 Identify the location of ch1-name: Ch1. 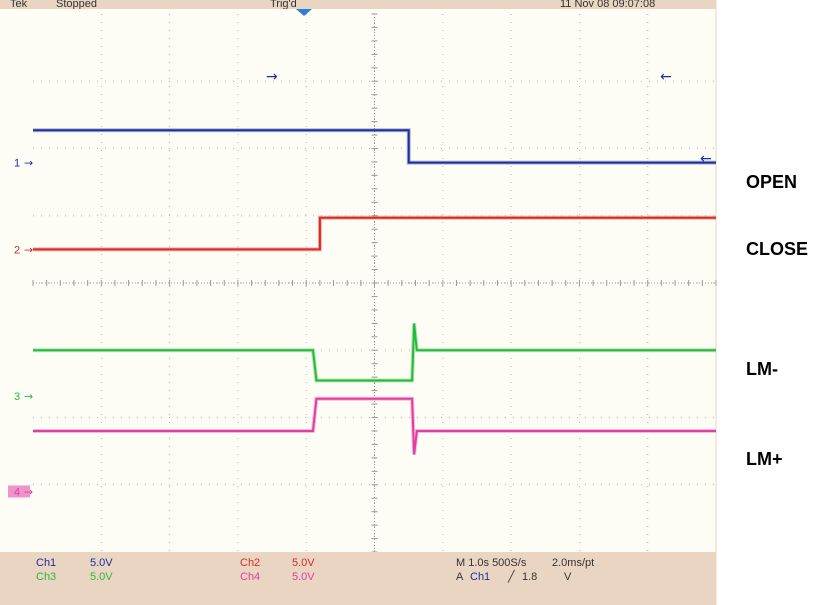
(46, 563).